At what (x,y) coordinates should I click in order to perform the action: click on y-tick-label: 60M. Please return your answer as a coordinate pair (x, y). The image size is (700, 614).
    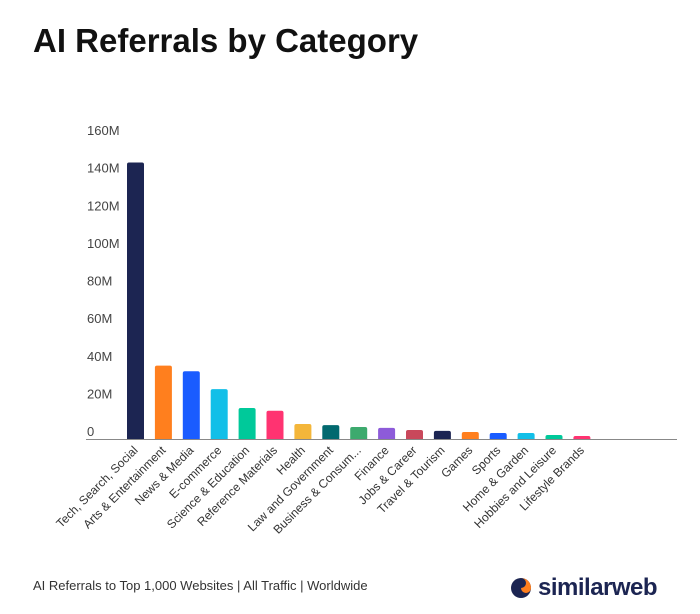
    Looking at the image, I should click on (99, 318).